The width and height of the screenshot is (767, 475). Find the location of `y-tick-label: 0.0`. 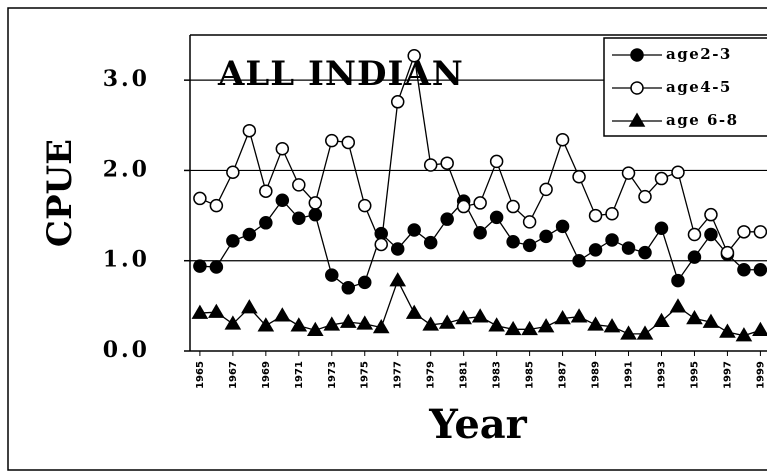

y-tick-label: 0.0 is located at coordinates (126, 350).